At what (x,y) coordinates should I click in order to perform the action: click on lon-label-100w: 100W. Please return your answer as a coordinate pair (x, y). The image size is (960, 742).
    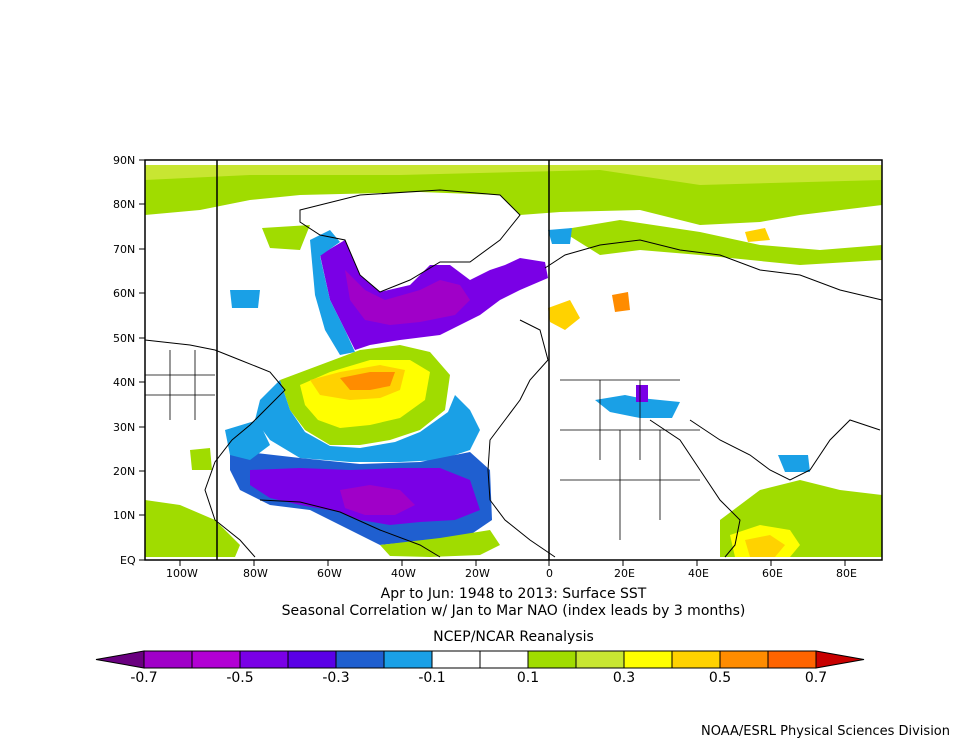
    Looking at the image, I should click on (182, 573).